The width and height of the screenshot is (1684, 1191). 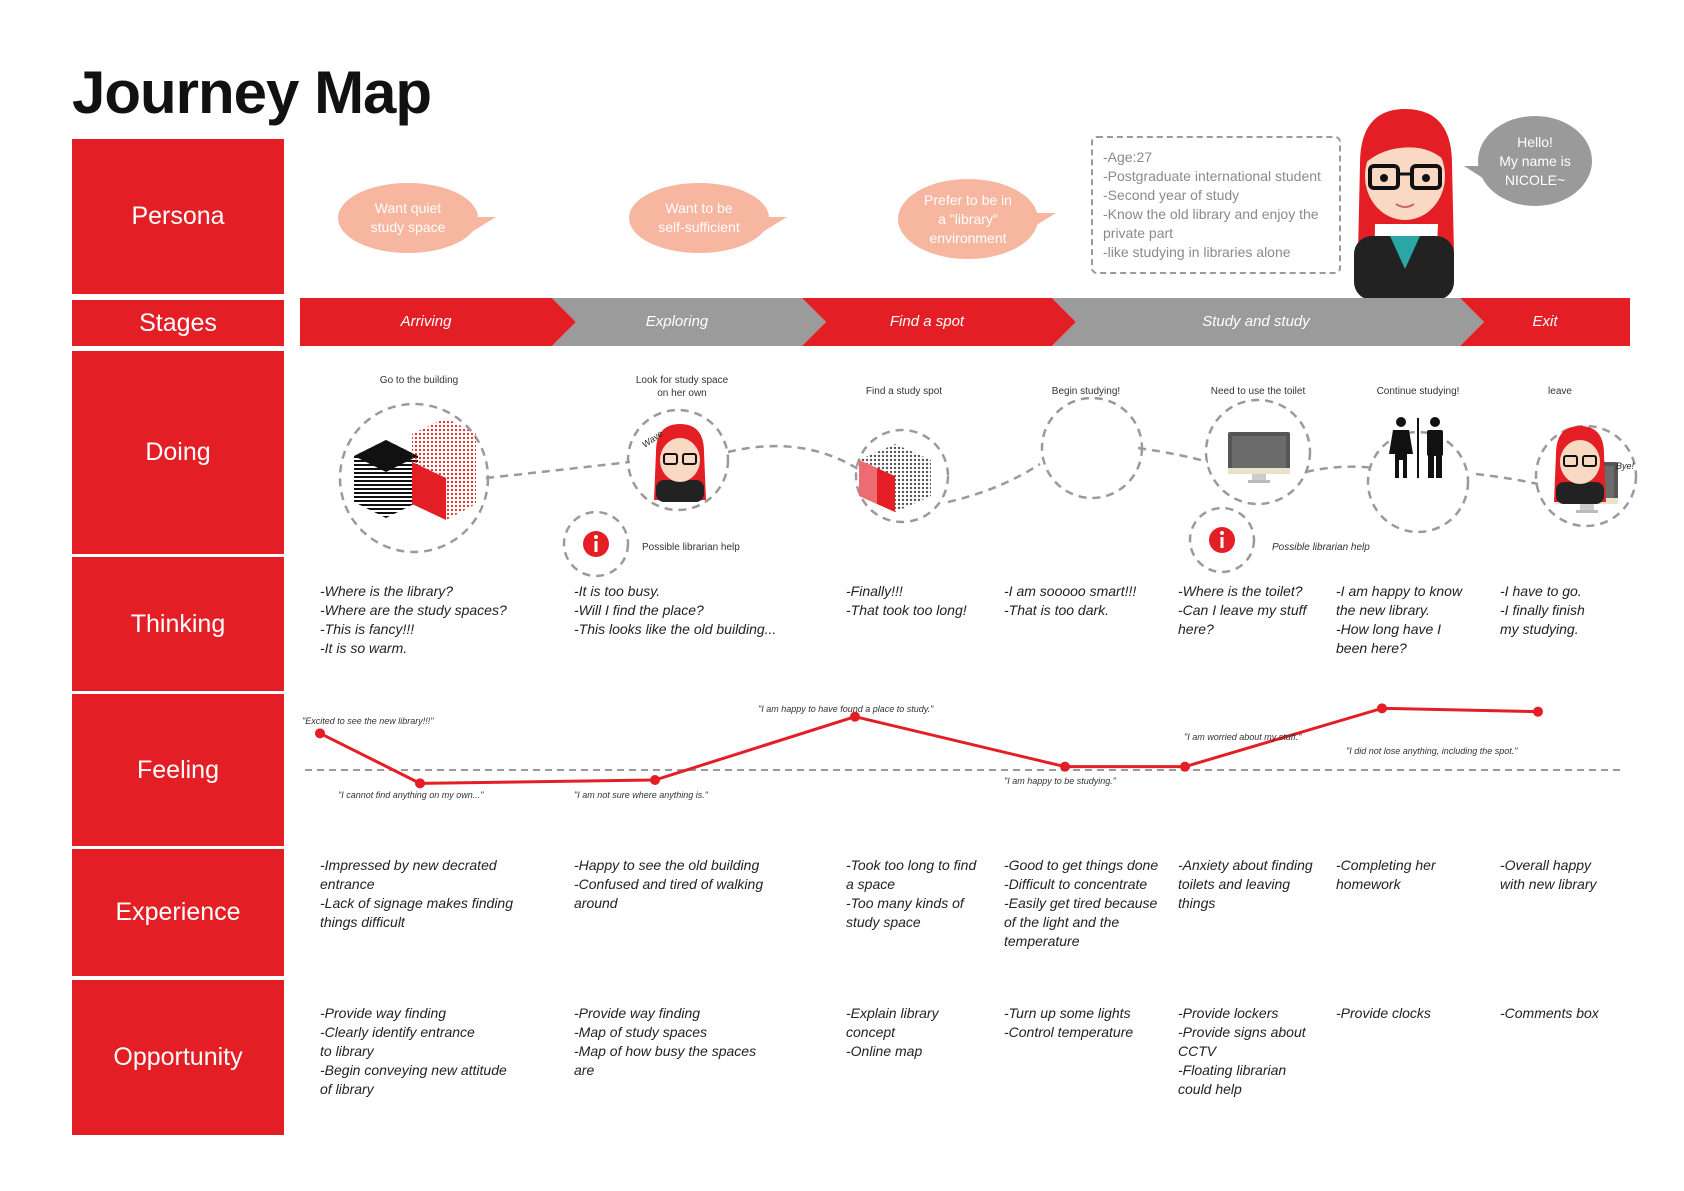 What do you see at coordinates (178, 912) in the screenshot?
I see `row-label-experience: Experience` at bounding box center [178, 912].